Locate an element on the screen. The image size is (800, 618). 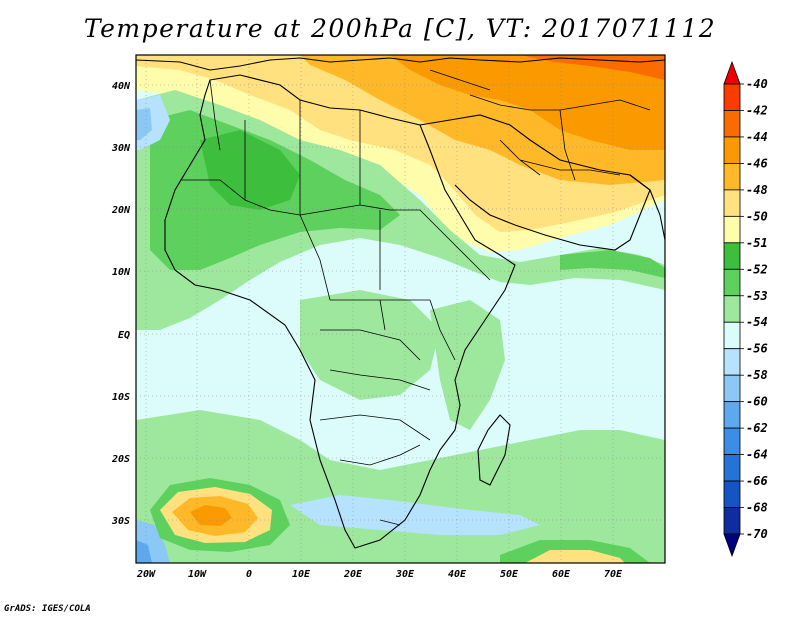
colorbar-label: -46 is located at coordinates (757, 163).